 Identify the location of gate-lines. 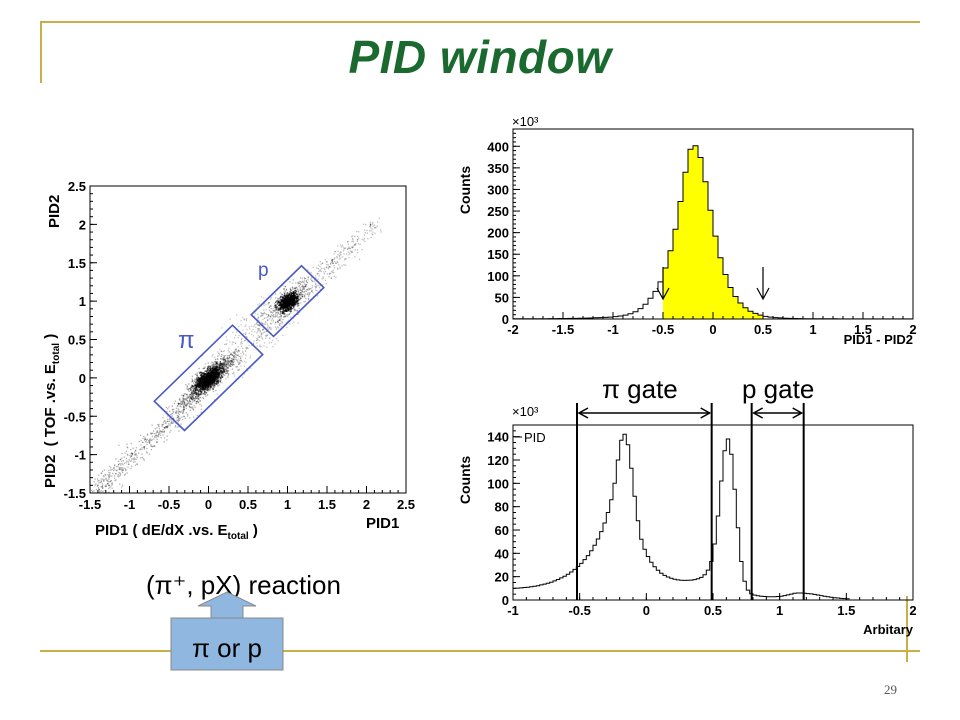
(690, 501).